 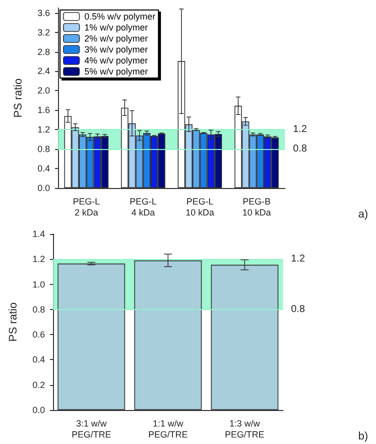 I want to click on x-tick-label: 1:3 w/w PEG/TRE, so click(x=244, y=429).